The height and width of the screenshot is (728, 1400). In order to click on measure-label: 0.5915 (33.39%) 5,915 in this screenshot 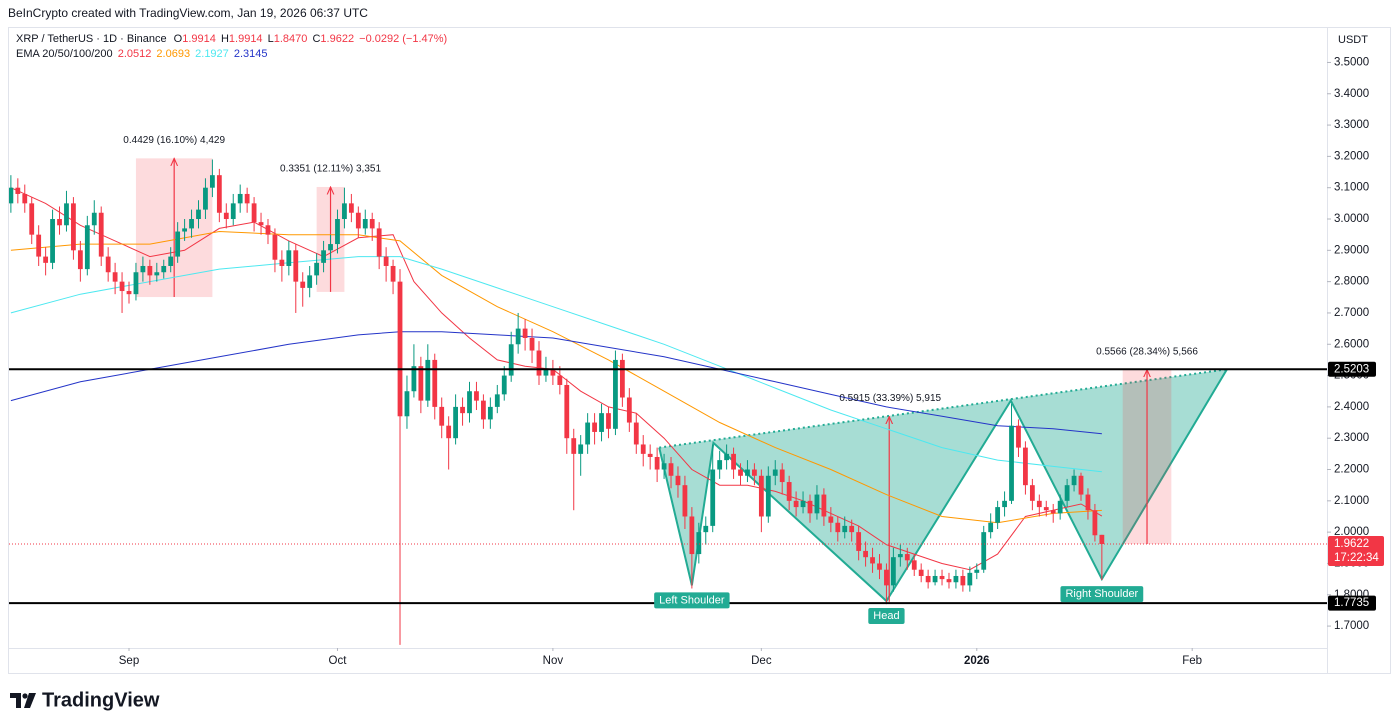, I will do `click(890, 398)`.